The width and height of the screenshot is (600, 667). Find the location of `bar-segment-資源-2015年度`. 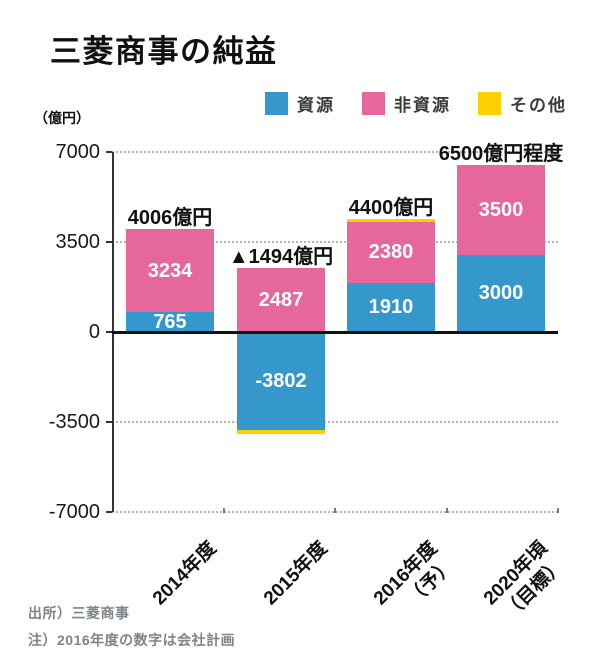

bar-segment-資源-2015年度 is located at coordinates (281, 381).